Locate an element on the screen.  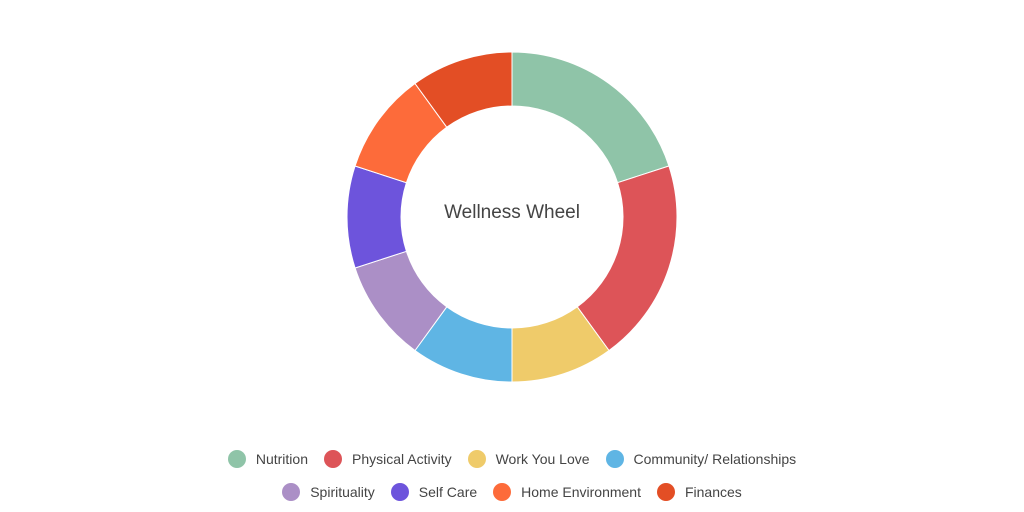
legend-item-finances: Finances is located at coordinates (699, 492).